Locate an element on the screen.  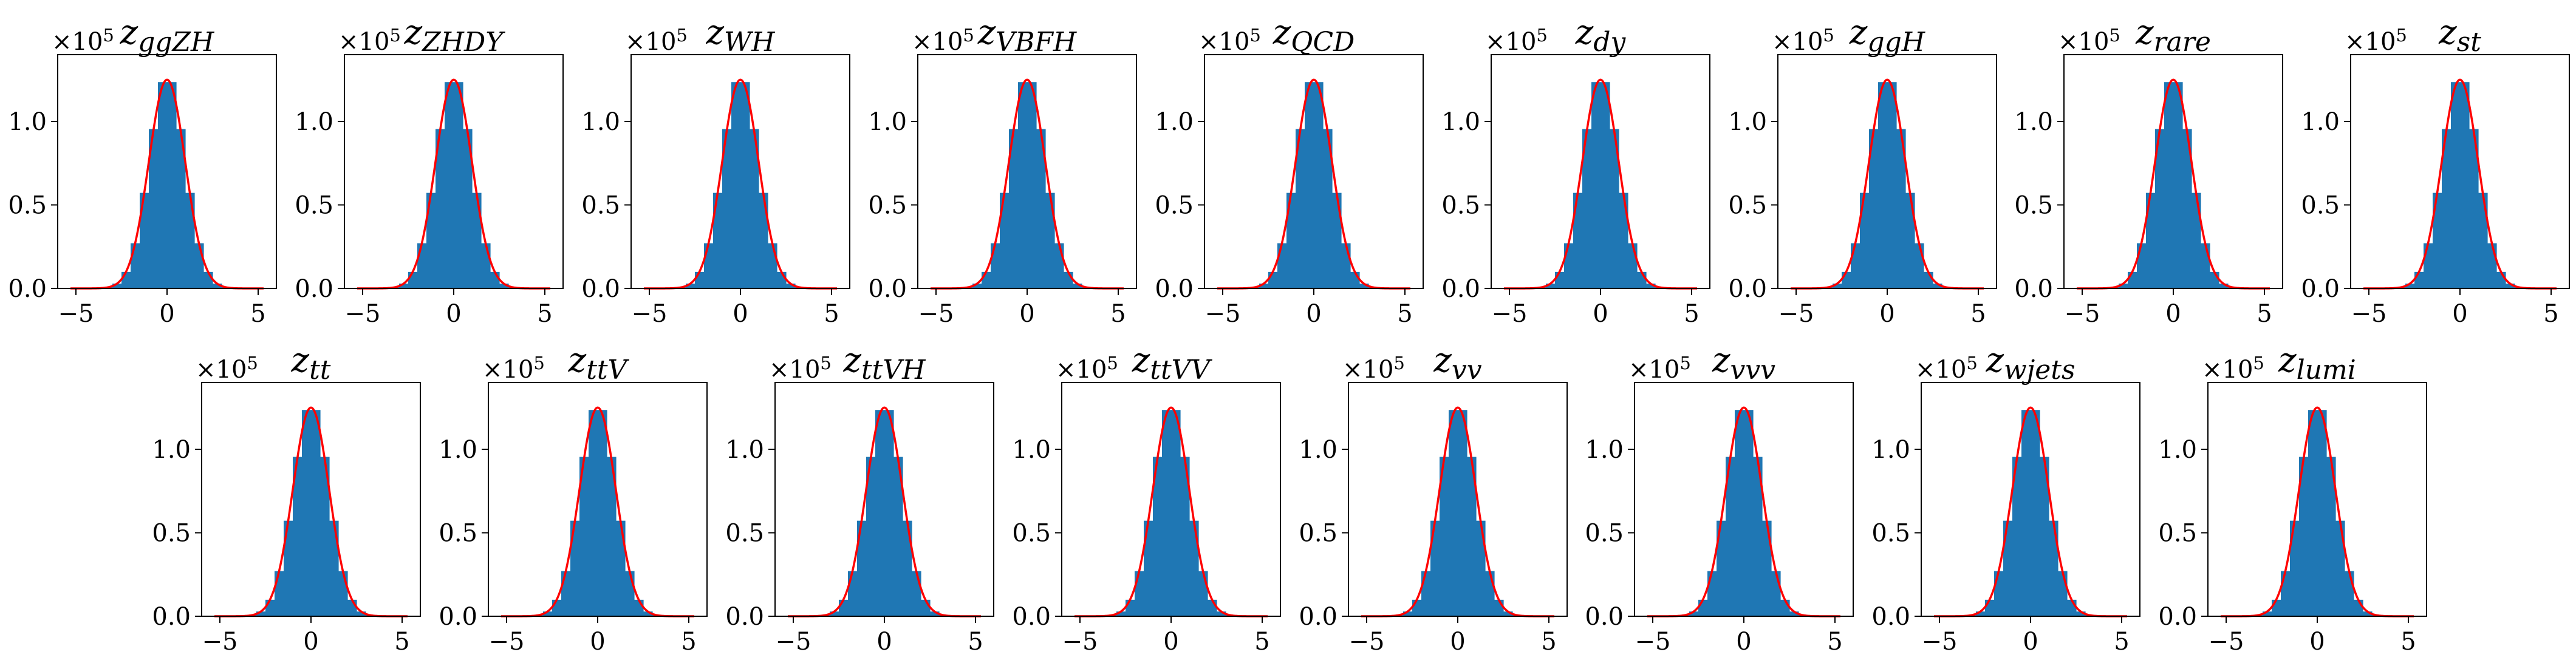
panel-title: zvvv is located at coordinates (1743, 363).